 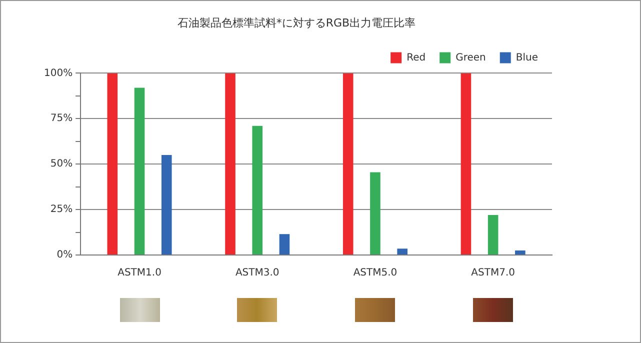 I want to click on legend-label: Blue, so click(x=527, y=58).